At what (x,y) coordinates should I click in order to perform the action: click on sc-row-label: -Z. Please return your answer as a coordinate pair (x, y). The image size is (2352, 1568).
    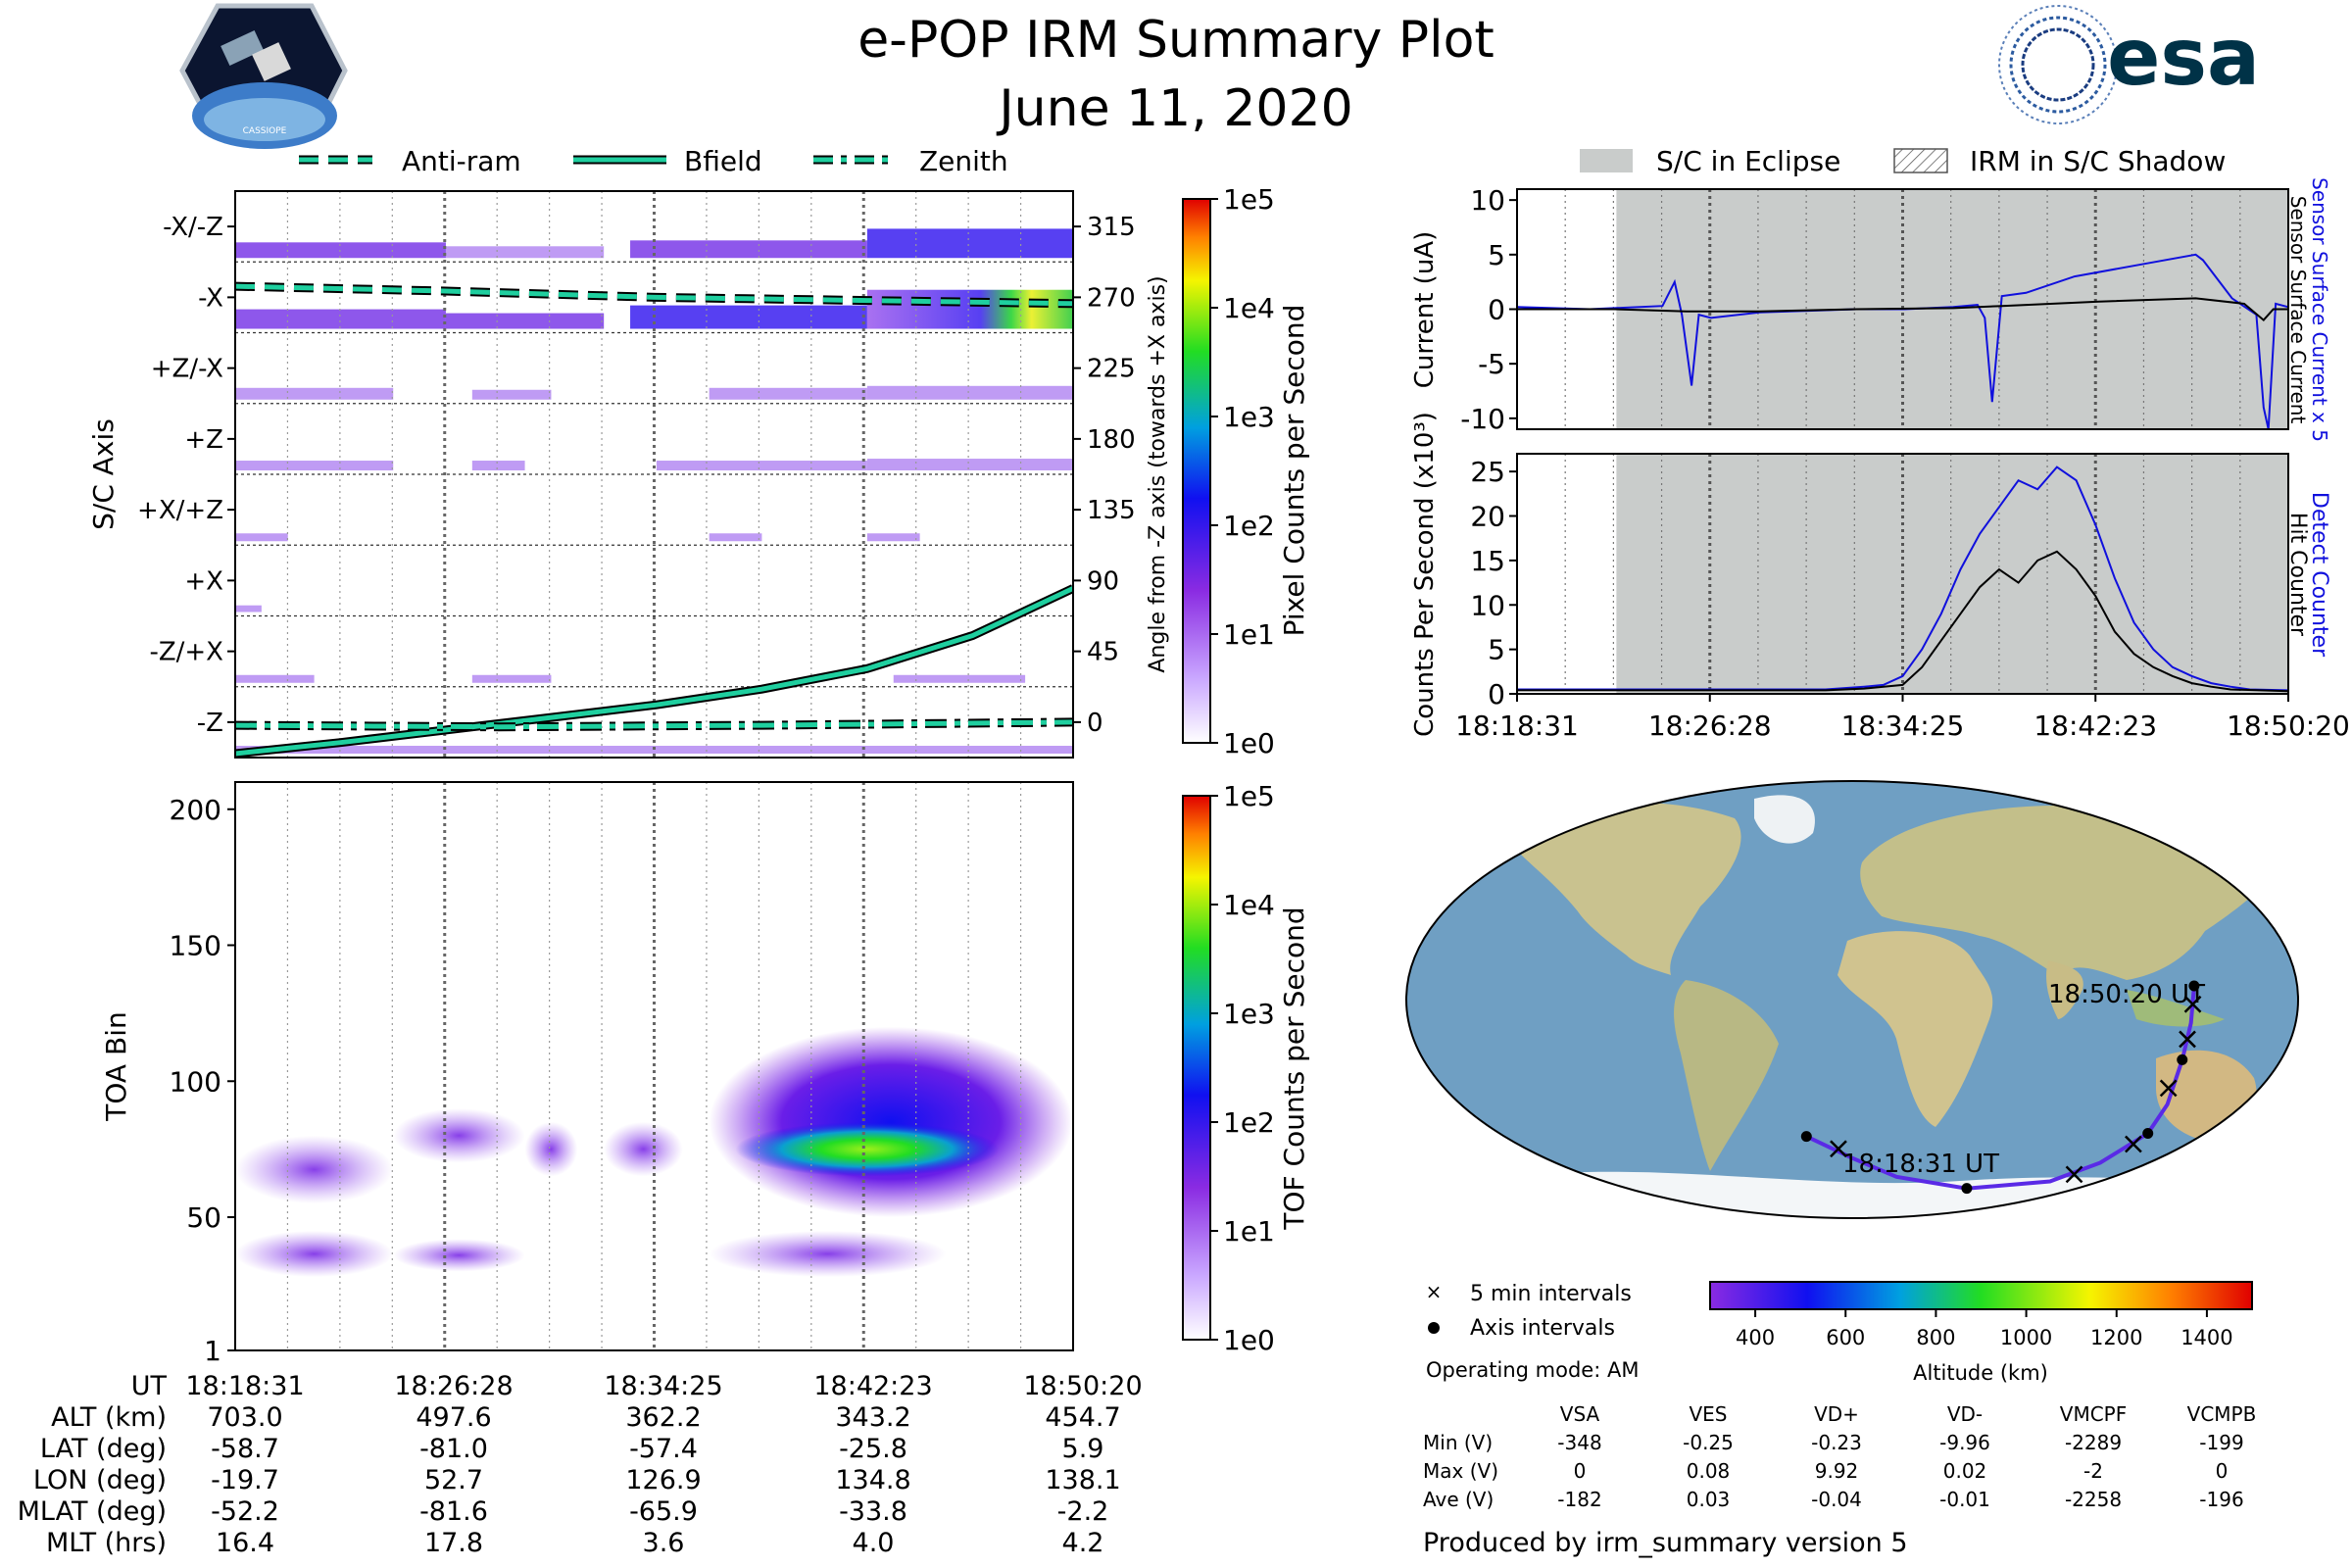
    Looking at the image, I should click on (210, 723).